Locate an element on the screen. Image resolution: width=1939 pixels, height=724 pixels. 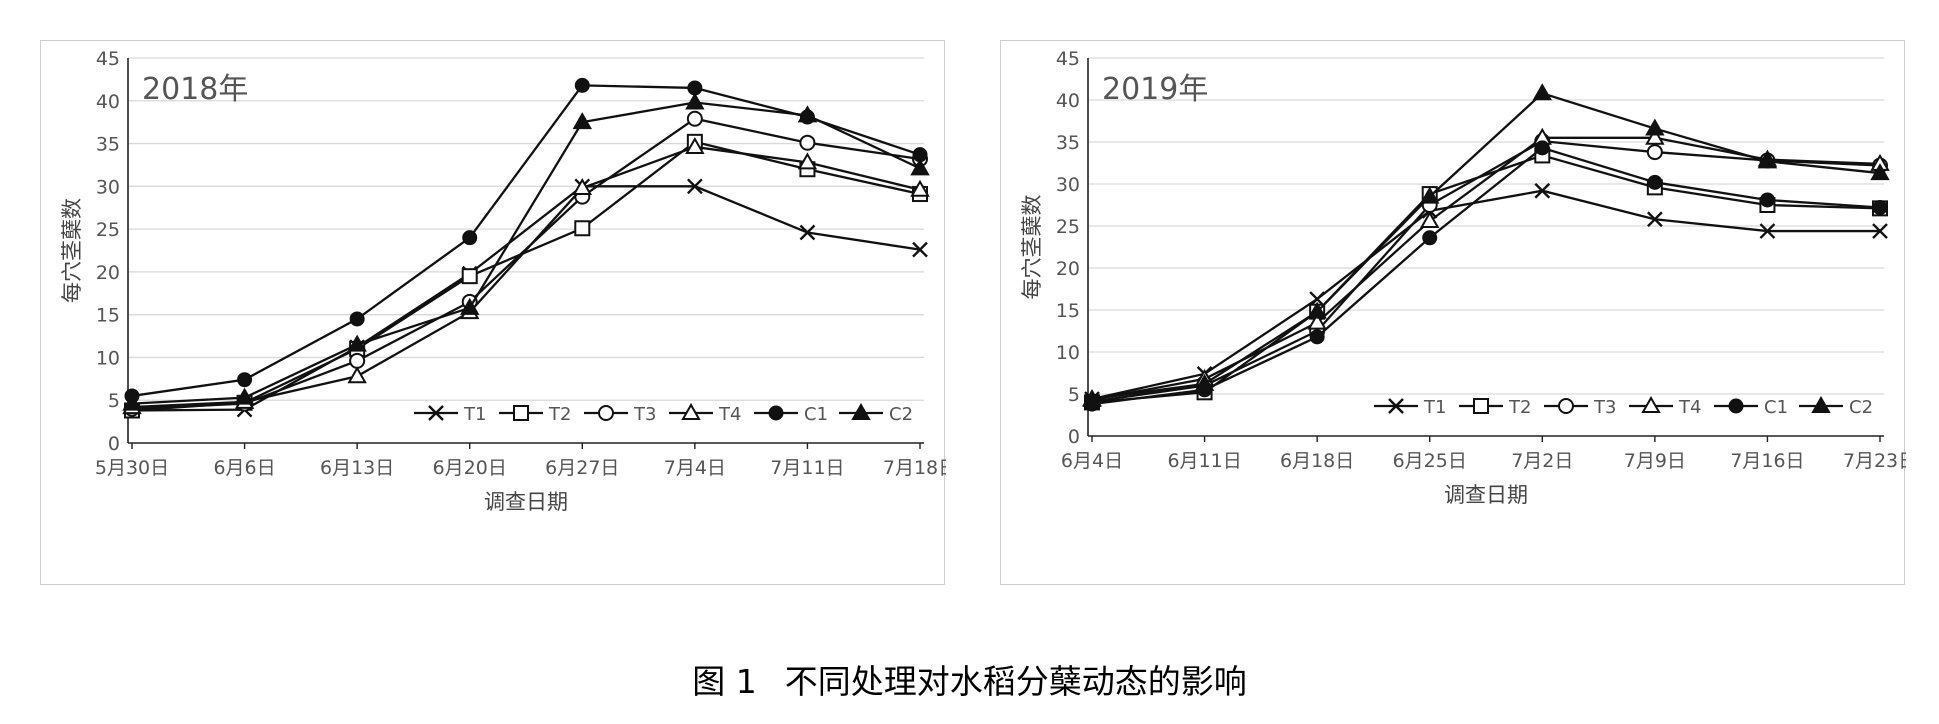
x-axis-label: 调查日期 is located at coordinates (526, 502).